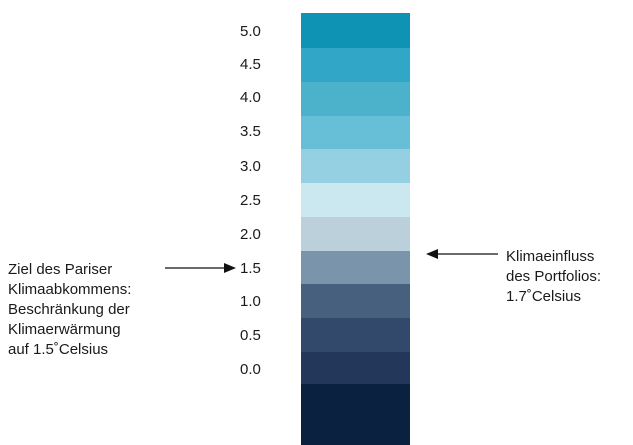 The image size is (633, 445). What do you see at coordinates (70, 289) in the screenshot?
I see `annotation-line: Klimaabkommens:` at bounding box center [70, 289].